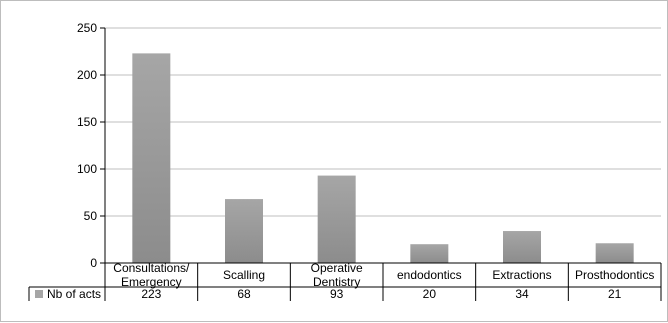 The height and width of the screenshot is (323, 668). Describe the element at coordinates (614, 275) in the screenshot. I see `x-category-label: Prosthodontics` at that location.